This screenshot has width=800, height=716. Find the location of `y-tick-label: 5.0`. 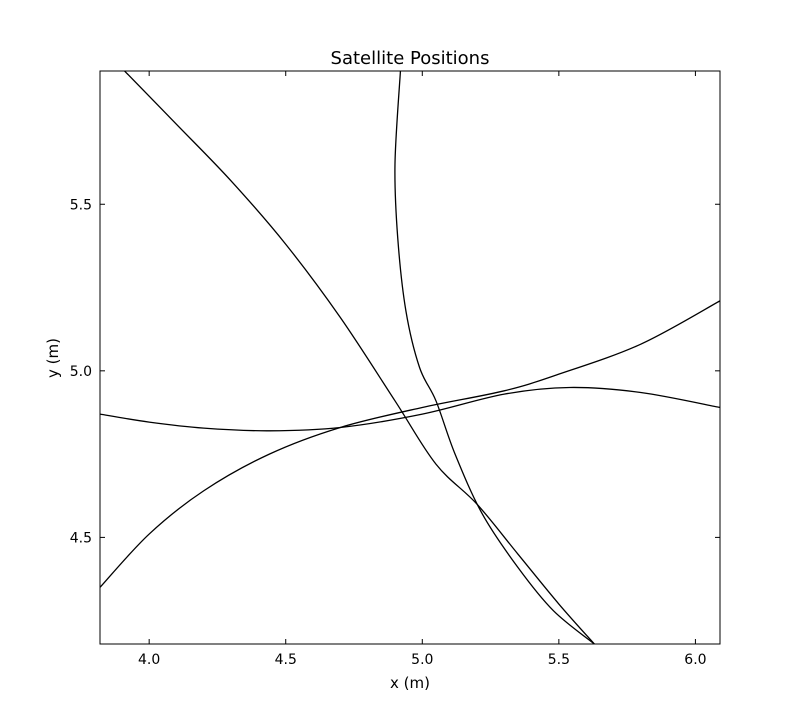

y-tick-label: 5.0 is located at coordinates (81, 372).